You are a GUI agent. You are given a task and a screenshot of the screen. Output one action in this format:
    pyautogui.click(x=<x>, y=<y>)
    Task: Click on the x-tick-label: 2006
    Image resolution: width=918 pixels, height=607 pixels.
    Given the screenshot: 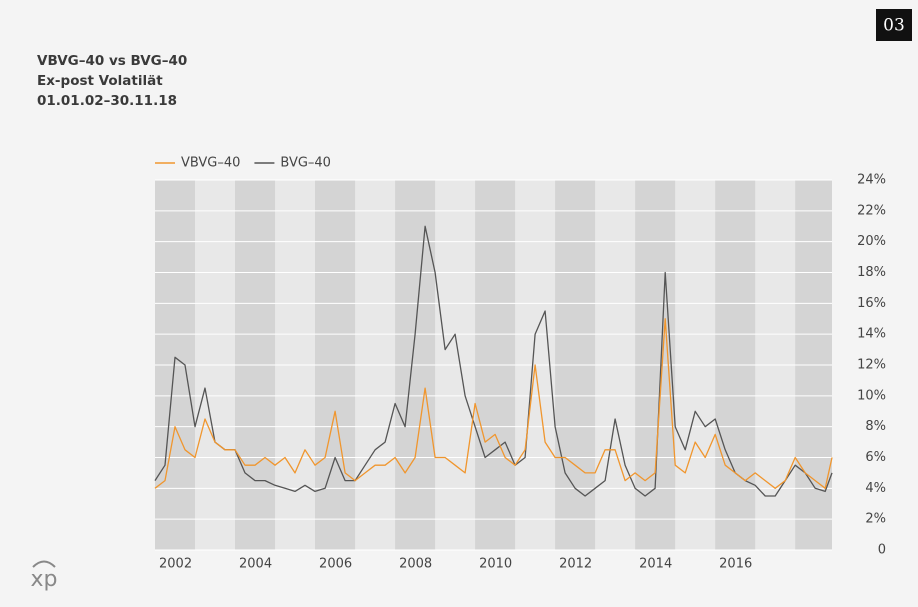 What is the action you would take?
    pyautogui.click(x=335, y=564)
    